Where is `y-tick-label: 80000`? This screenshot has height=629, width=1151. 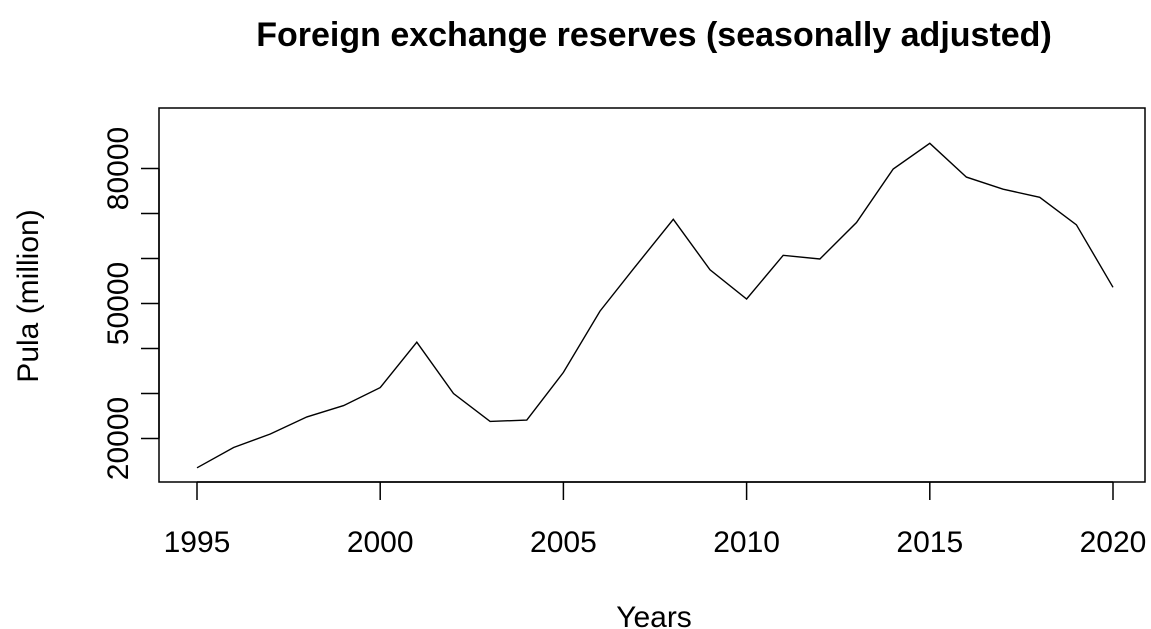
y-tick-label: 80000 is located at coordinates (118, 168).